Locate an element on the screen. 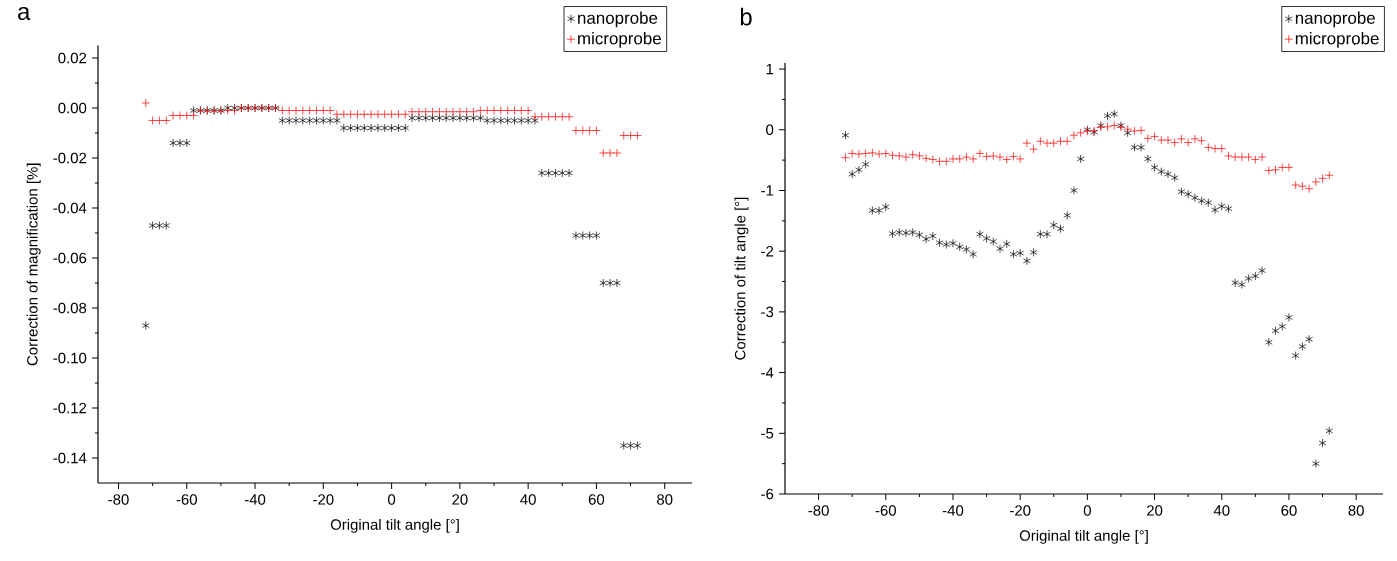 The width and height of the screenshot is (1397, 561). y-tick-label: 0.02 is located at coordinates (72, 58).